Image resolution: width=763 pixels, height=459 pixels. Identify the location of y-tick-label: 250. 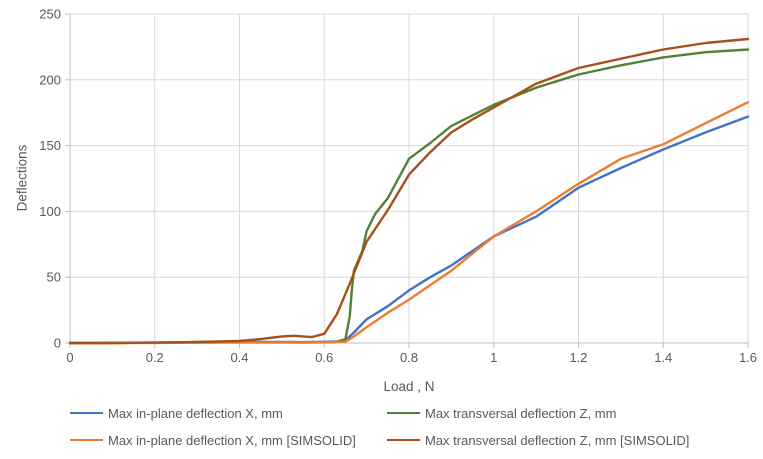
(50, 14).